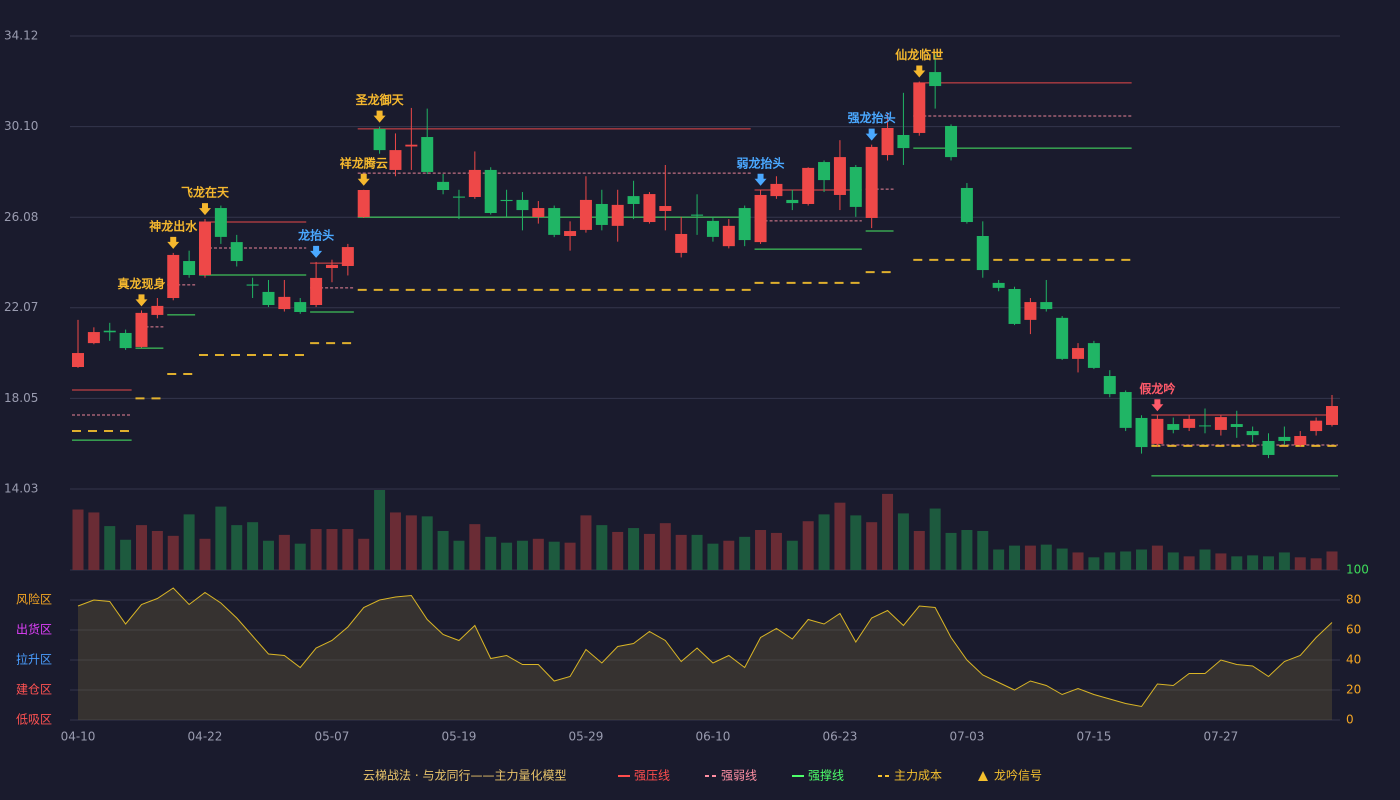 The width and height of the screenshot is (1400, 800). I want to click on y-tick-label: 18.05, so click(21, 398).